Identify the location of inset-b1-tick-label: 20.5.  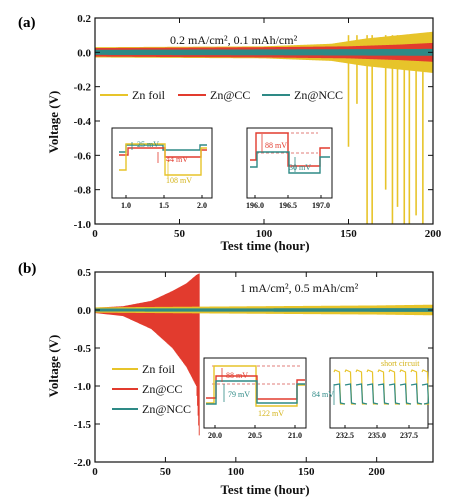
(255, 435).